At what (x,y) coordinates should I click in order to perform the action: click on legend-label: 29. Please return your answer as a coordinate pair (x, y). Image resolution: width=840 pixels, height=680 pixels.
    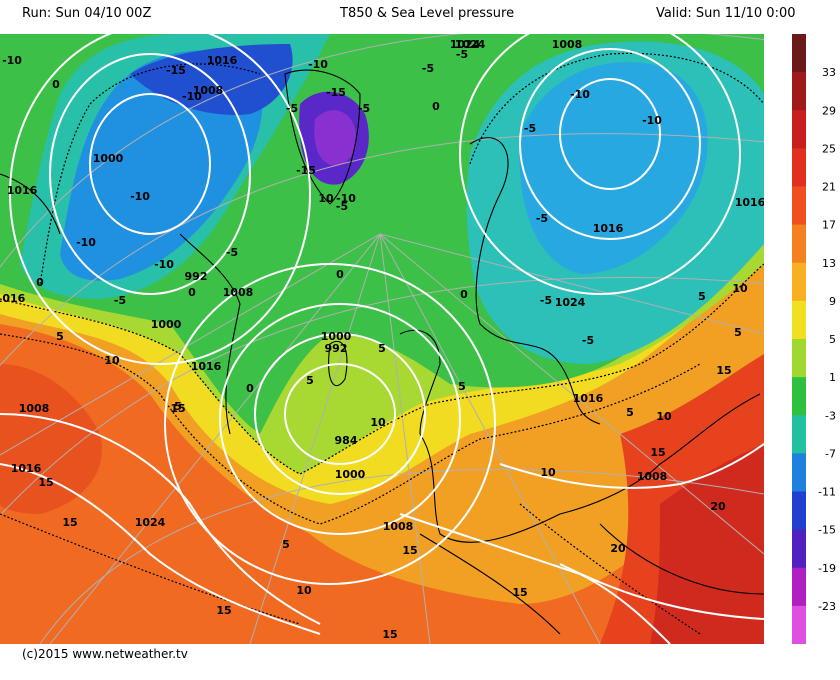
    Looking at the image, I should click on (829, 110).